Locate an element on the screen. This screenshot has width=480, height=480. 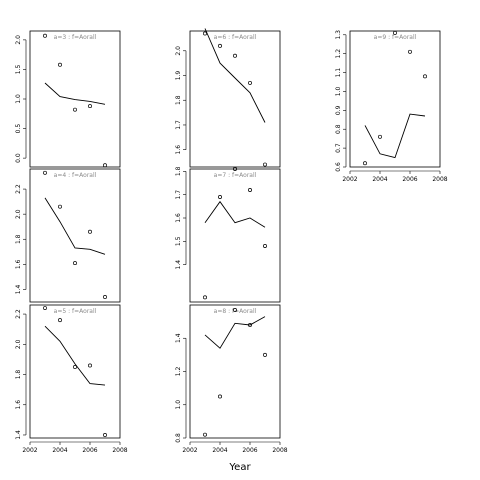
panel-label: a=5 : f=Aorall is located at coordinates (75, 311).